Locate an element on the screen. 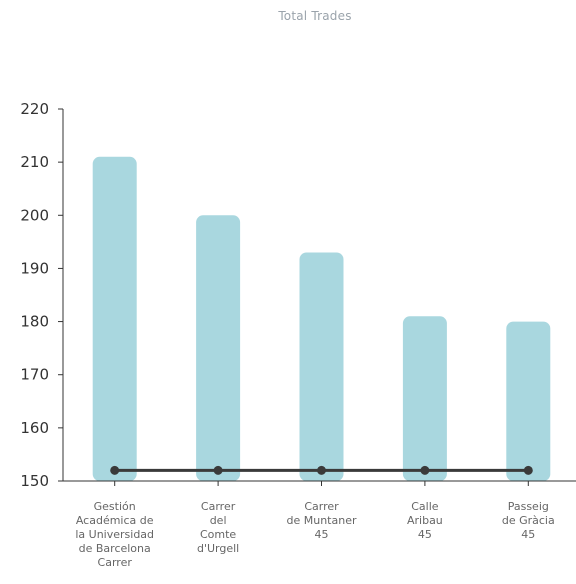  x-tick-label-line: Académica de is located at coordinates (115, 520).